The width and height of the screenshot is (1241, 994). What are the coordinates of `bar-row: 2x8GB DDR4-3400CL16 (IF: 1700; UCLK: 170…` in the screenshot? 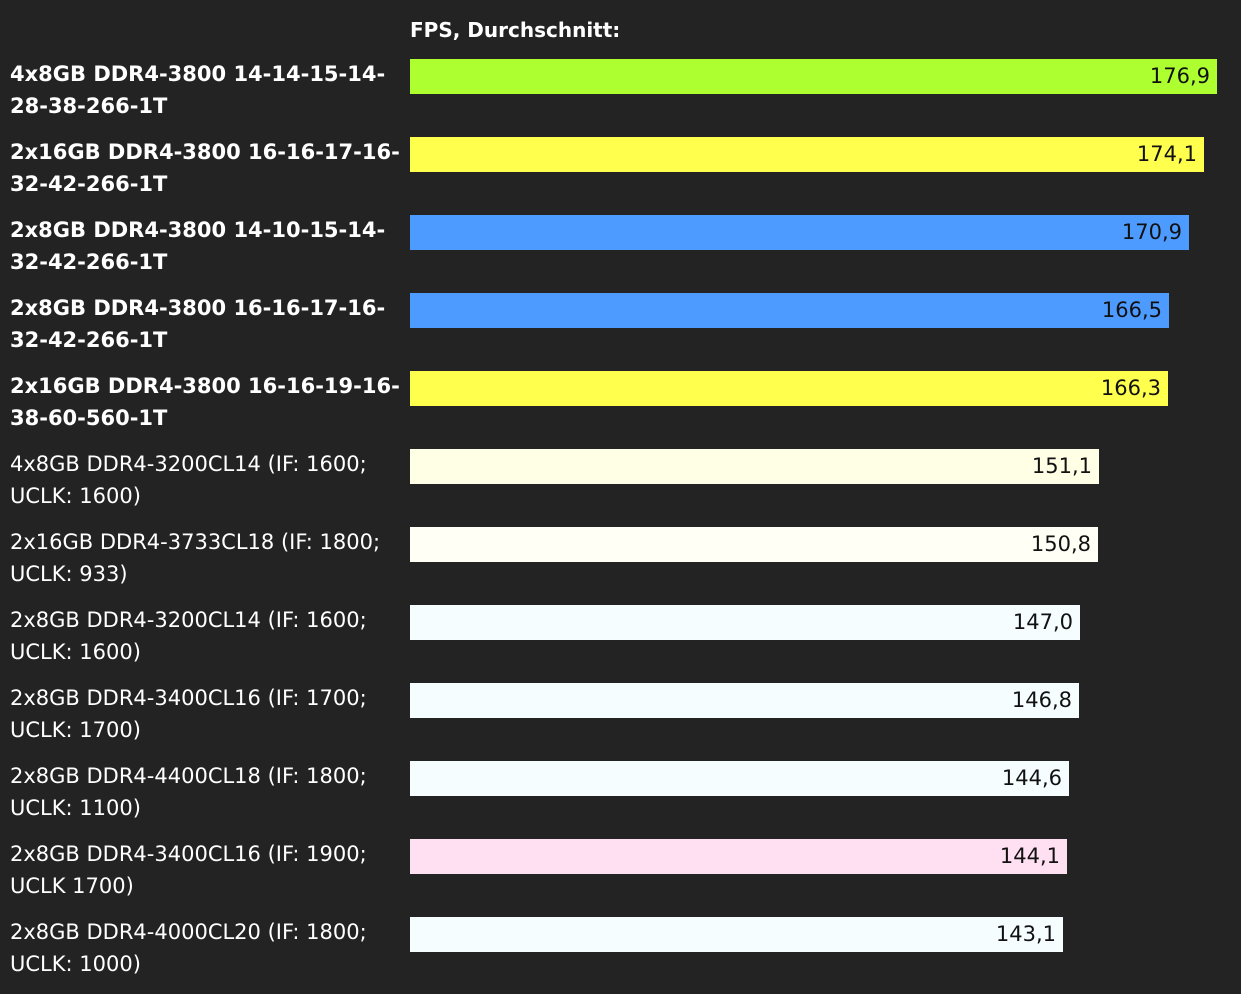 It's located at (620, 721).